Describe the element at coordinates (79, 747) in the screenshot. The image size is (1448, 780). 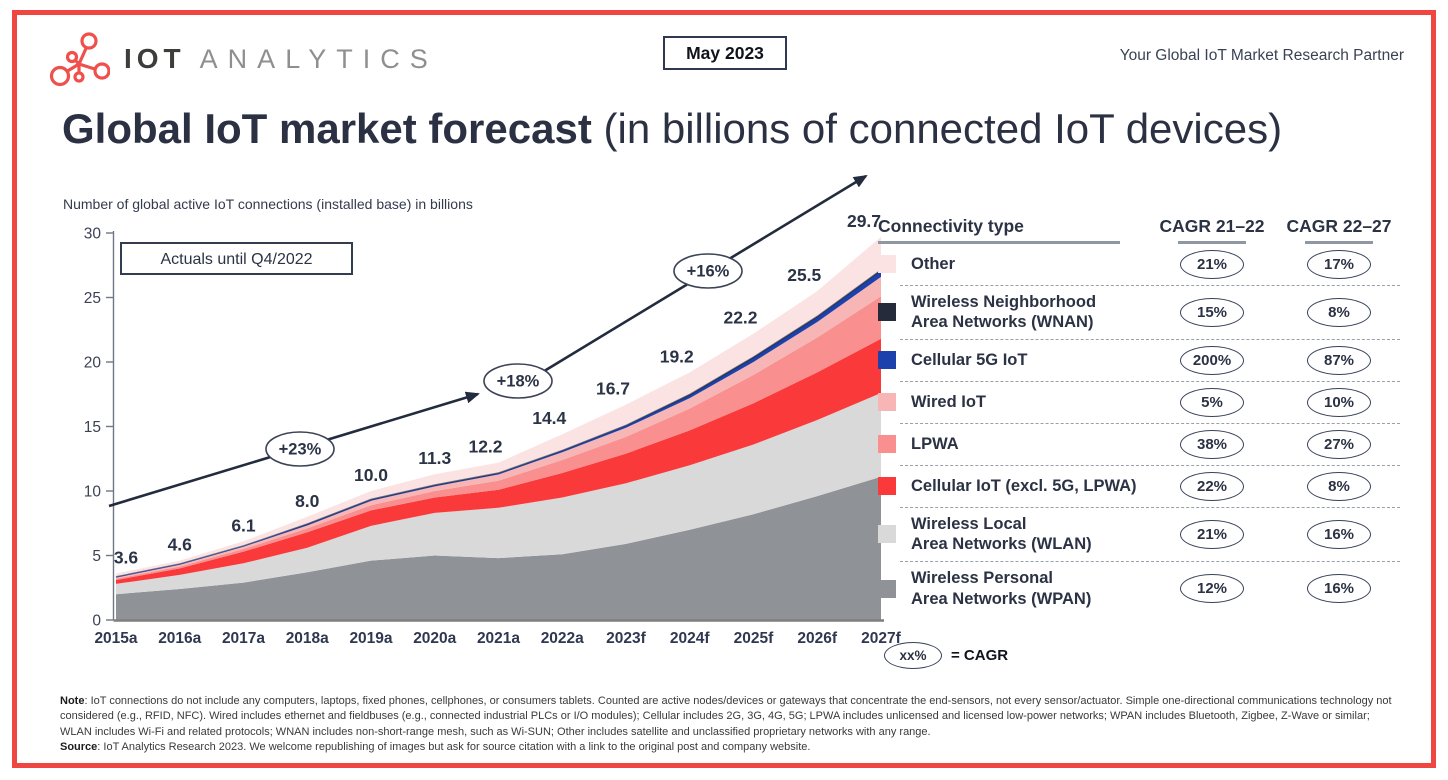
I see `source-label: Source` at that location.